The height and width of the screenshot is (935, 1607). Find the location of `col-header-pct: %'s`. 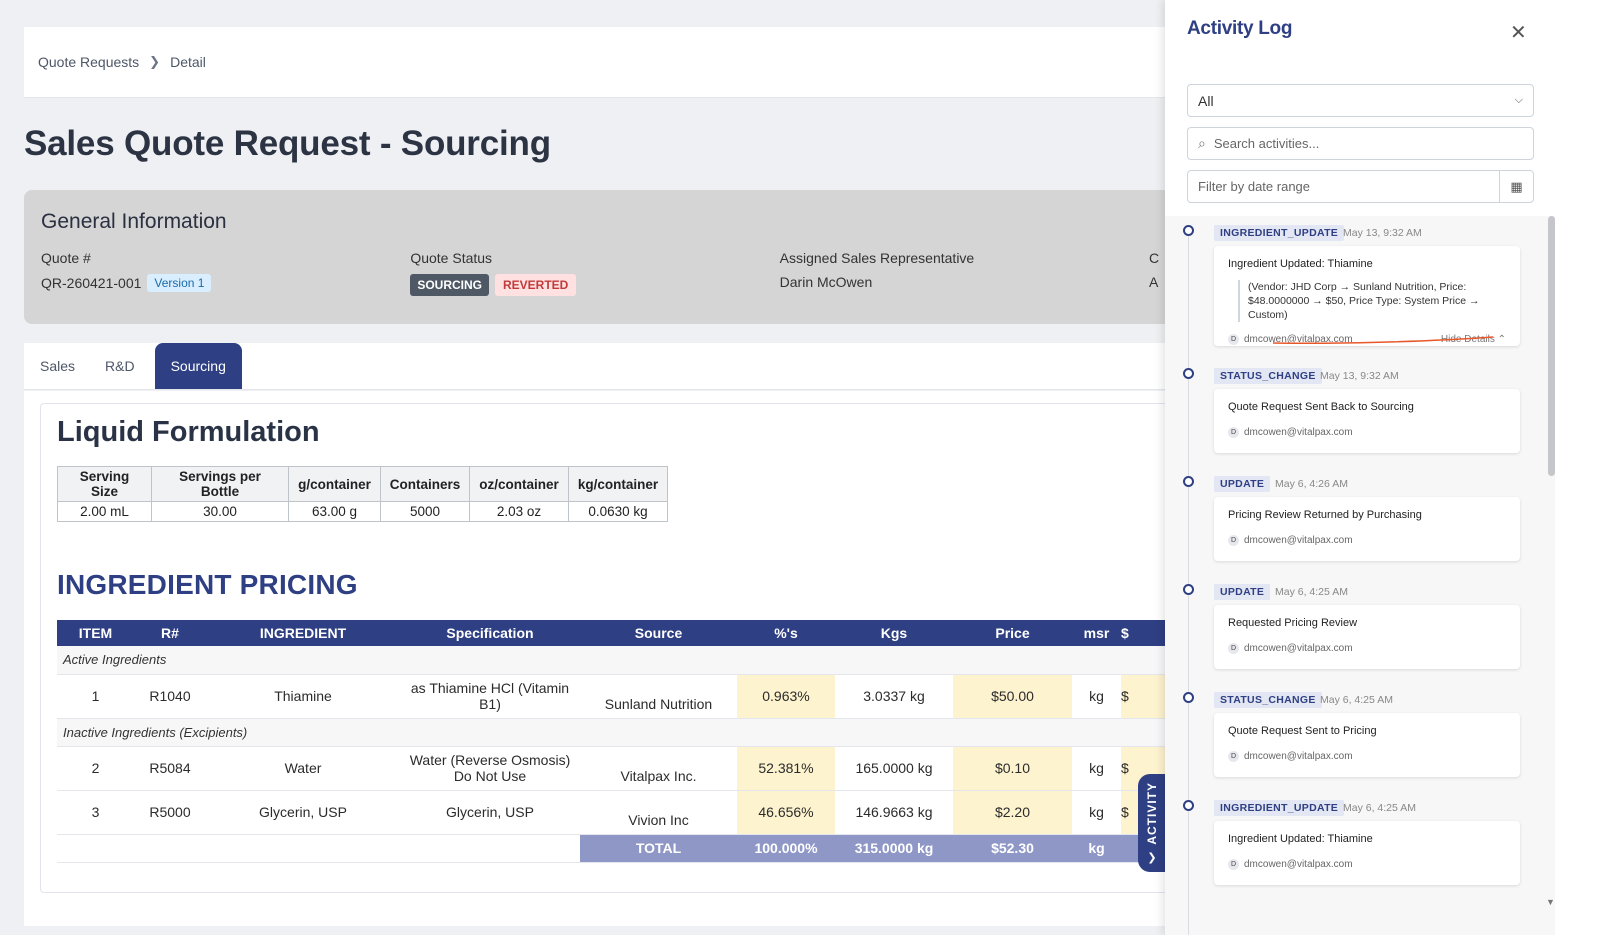

col-header-pct: %'s is located at coordinates (786, 633).